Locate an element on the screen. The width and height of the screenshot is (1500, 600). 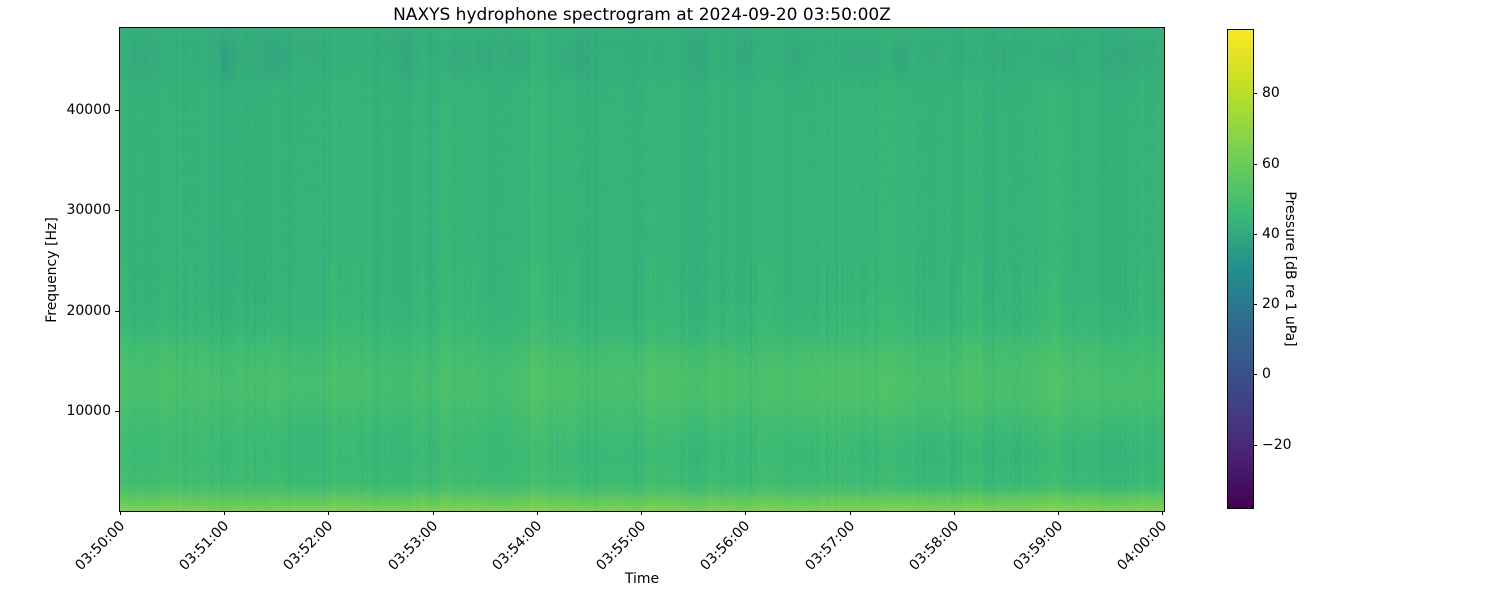
y-tick-label: 10000 is located at coordinates (88, 411).